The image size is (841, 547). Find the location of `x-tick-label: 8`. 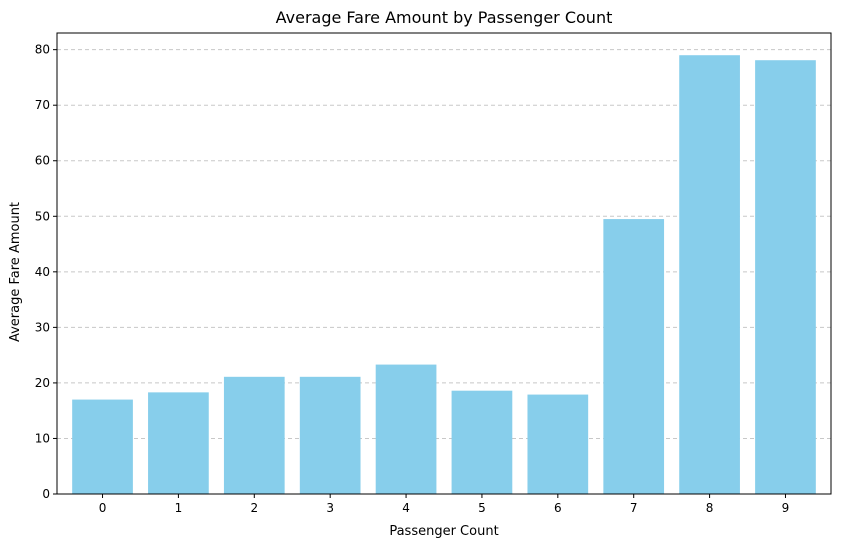

x-tick-label: 8 is located at coordinates (710, 508).